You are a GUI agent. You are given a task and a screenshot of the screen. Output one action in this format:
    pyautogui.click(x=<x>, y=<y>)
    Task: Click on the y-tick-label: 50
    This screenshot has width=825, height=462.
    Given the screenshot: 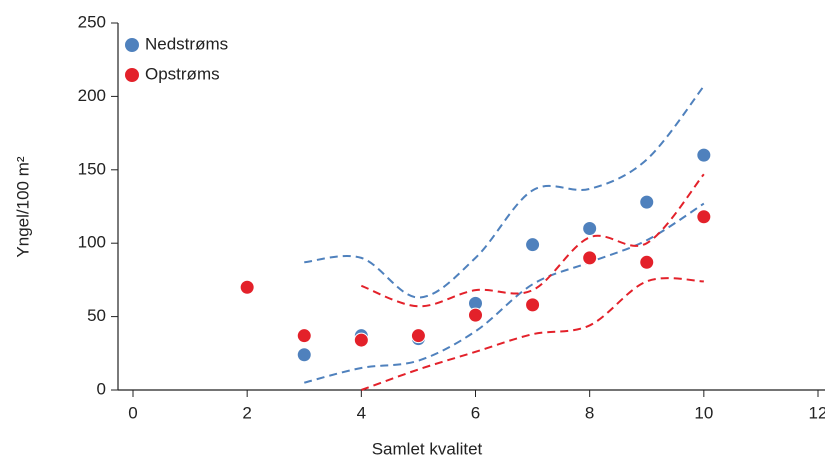 What is the action you would take?
    pyautogui.click(x=96, y=315)
    